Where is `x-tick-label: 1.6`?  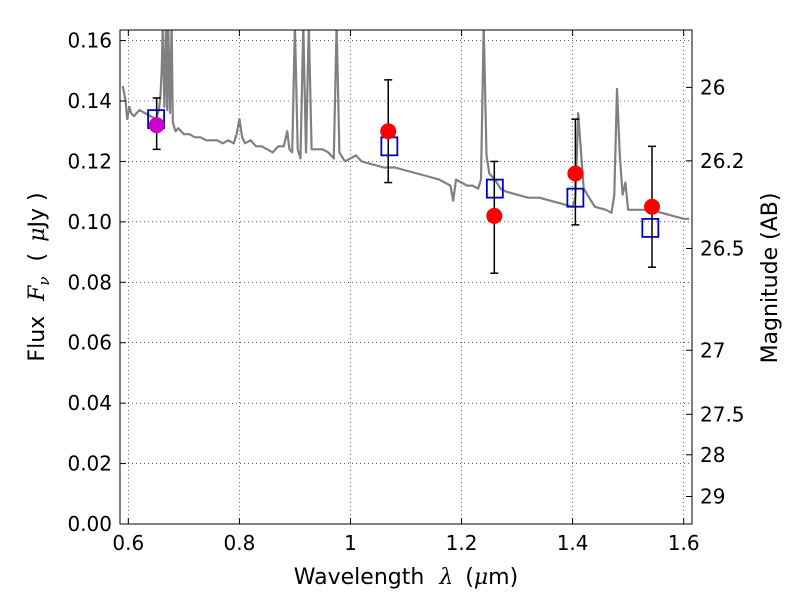 x-tick-label: 1.6 is located at coordinates (684, 543).